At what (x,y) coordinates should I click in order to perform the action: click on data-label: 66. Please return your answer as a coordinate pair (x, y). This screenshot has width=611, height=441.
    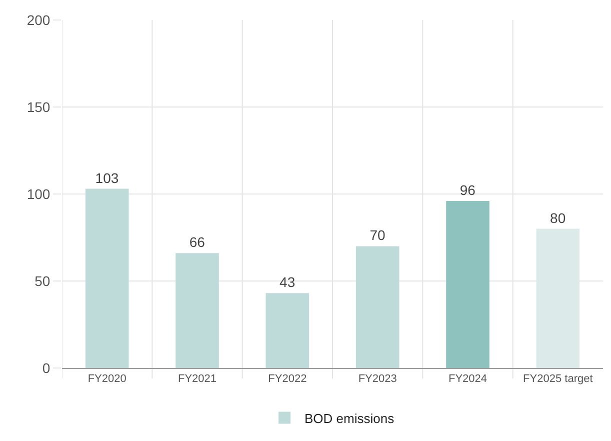
    Looking at the image, I should click on (197, 242).